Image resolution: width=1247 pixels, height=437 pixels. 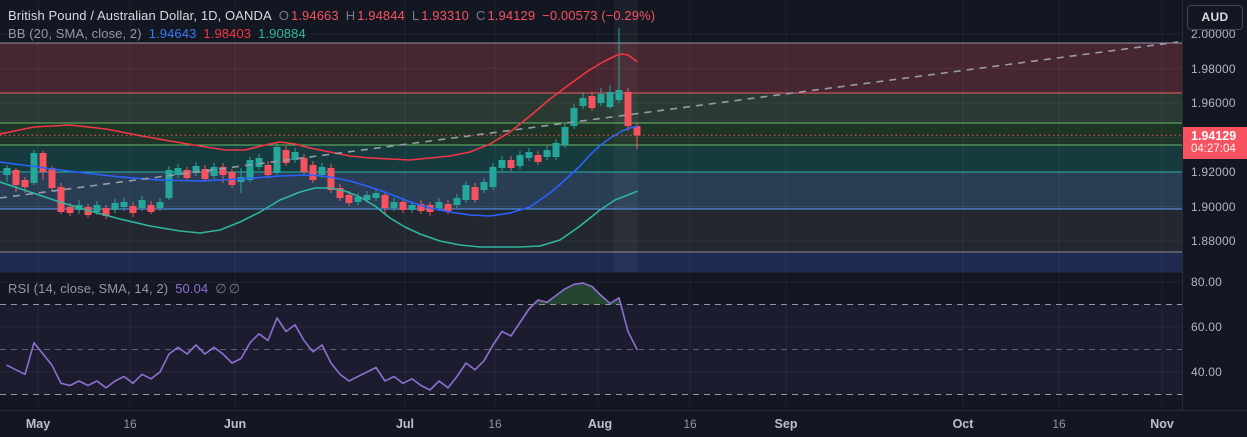 What do you see at coordinates (623, 423) in the screenshot?
I see `time-axis: May 16 Jun Jul 16 Aug 16 Sep Oct 16 Nov` at bounding box center [623, 423].